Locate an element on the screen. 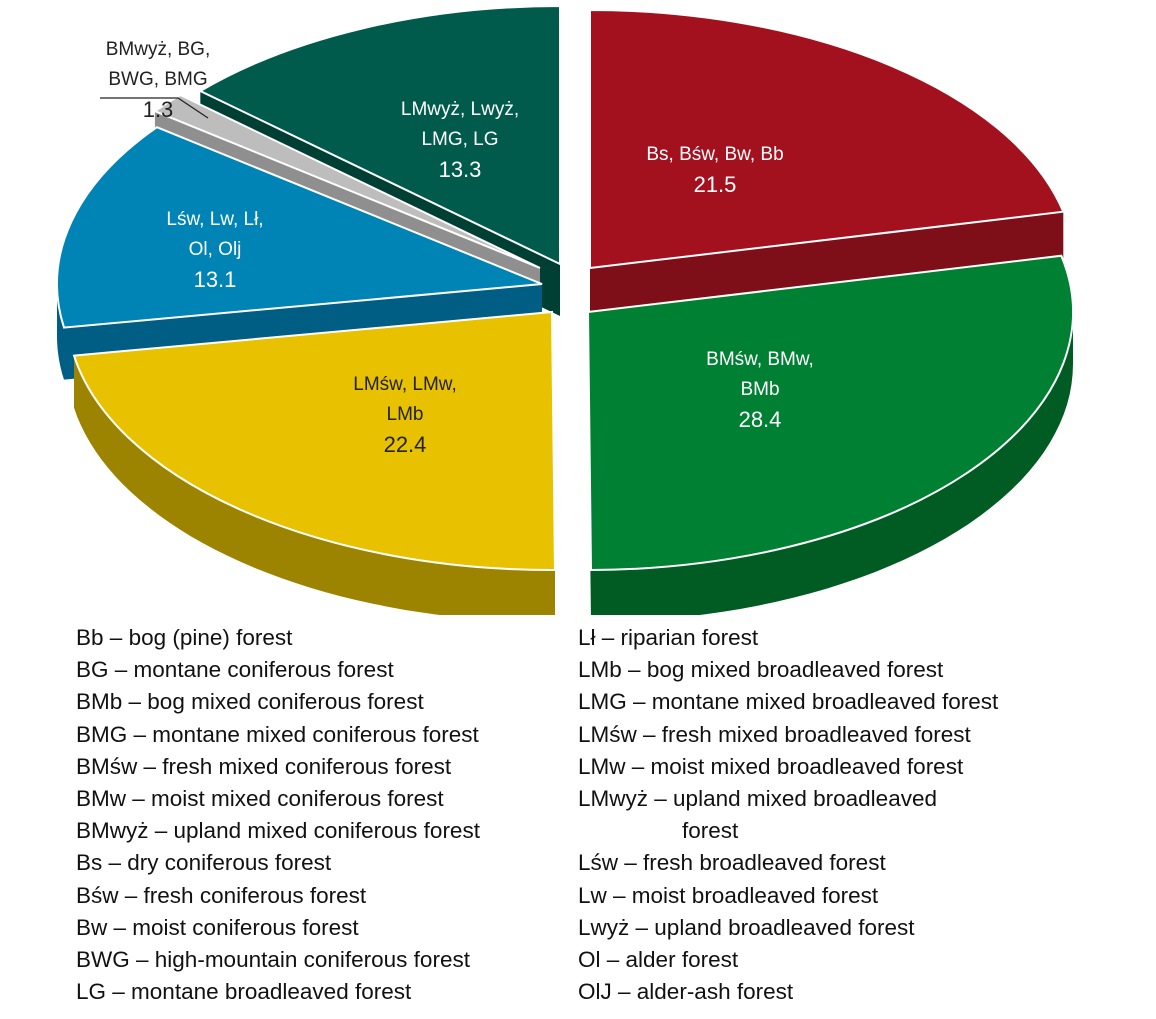  legend-item: BMw – moist mixed coniferous forest is located at coordinates (278, 799).